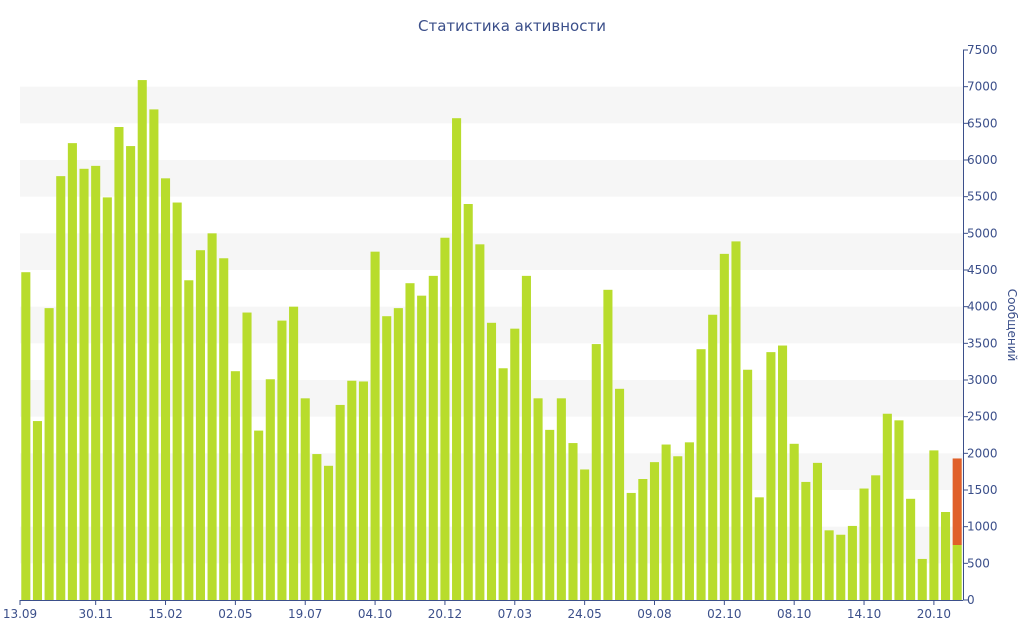 The image size is (1024, 640). What do you see at coordinates (584, 614) in the screenshot?
I see `x-tick-label: 24.05` at bounding box center [584, 614].